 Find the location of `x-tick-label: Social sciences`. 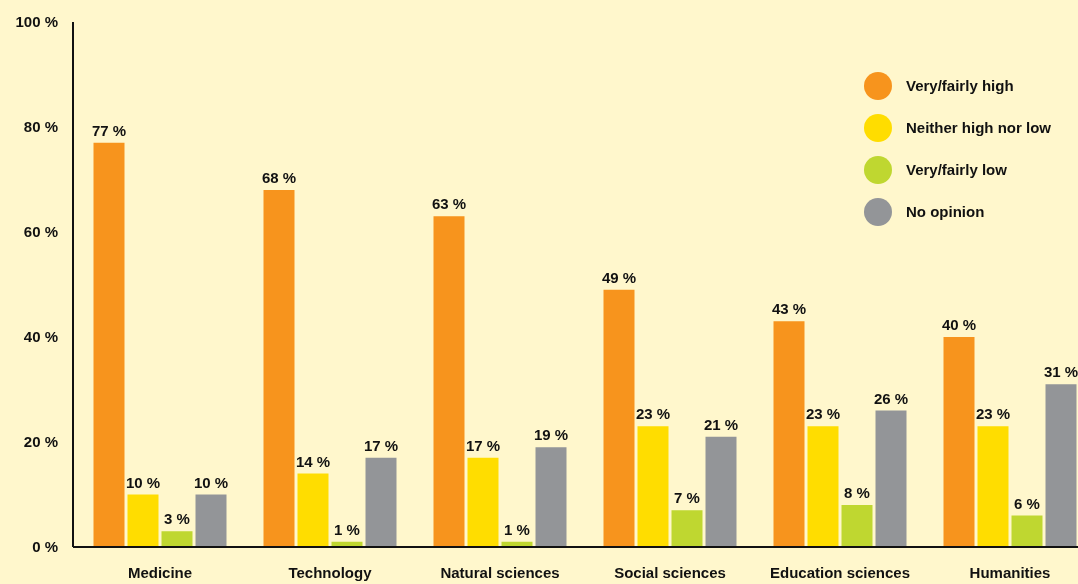

x-tick-label: Social sciences is located at coordinates (670, 572).